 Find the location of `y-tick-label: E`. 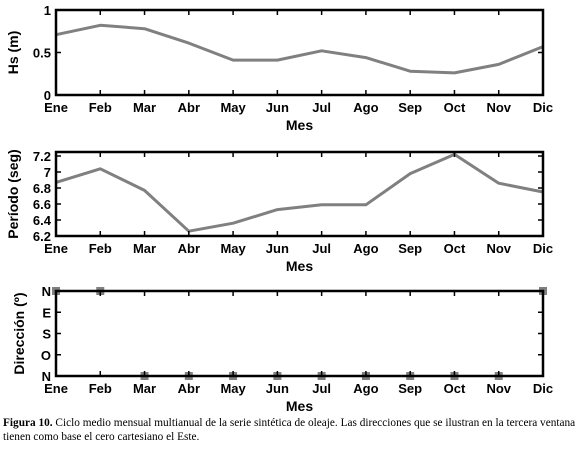

y-tick-label: E is located at coordinates (46, 312).